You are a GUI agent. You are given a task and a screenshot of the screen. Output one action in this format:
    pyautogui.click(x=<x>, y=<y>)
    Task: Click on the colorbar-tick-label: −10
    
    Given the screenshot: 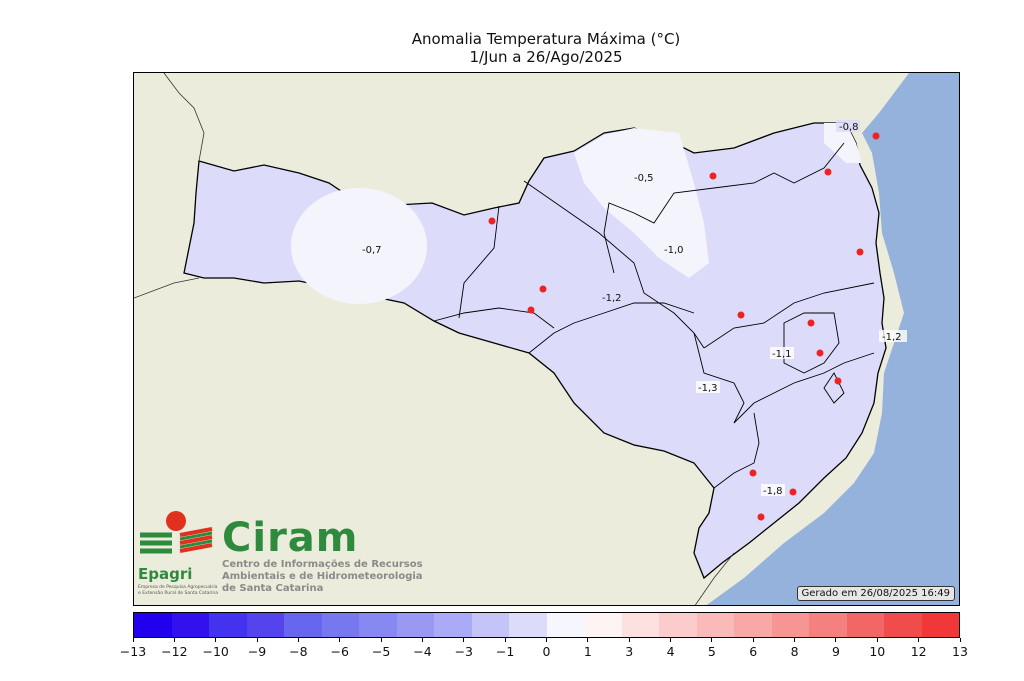 What is the action you would take?
    pyautogui.click(x=216, y=648)
    